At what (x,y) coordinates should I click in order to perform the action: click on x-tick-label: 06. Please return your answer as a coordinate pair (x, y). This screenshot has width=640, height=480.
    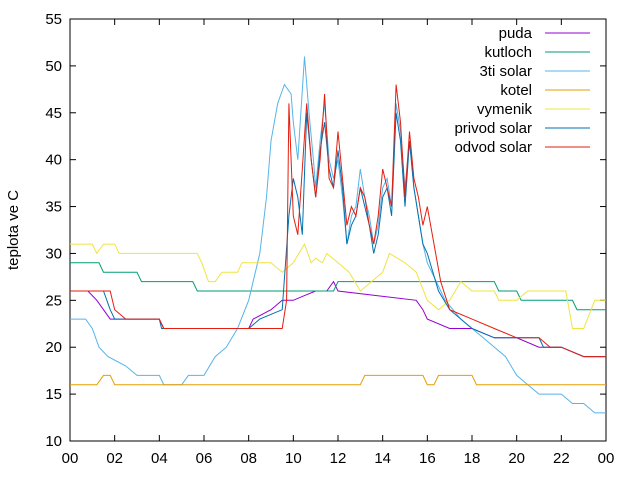
    Looking at the image, I should click on (204, 458).